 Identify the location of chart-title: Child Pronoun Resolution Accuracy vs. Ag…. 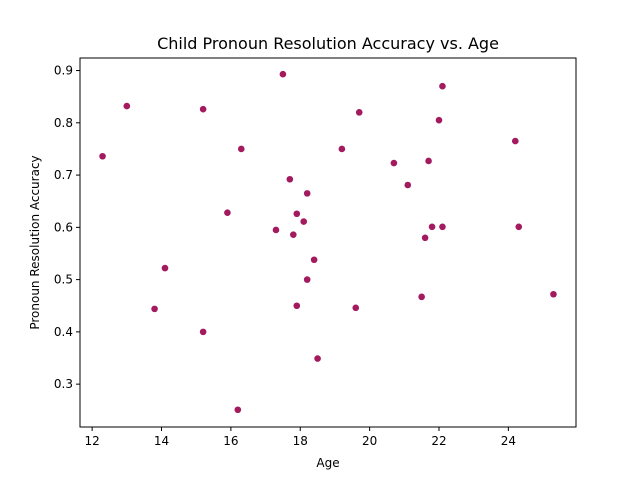
(328, 43).